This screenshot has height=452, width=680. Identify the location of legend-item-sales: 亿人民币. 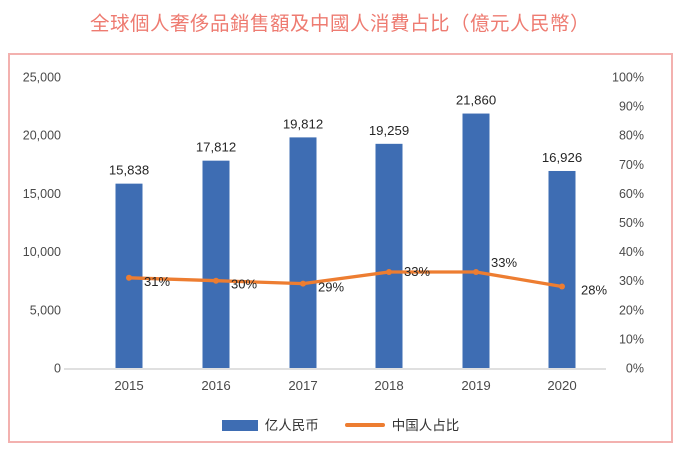
(270, 425).